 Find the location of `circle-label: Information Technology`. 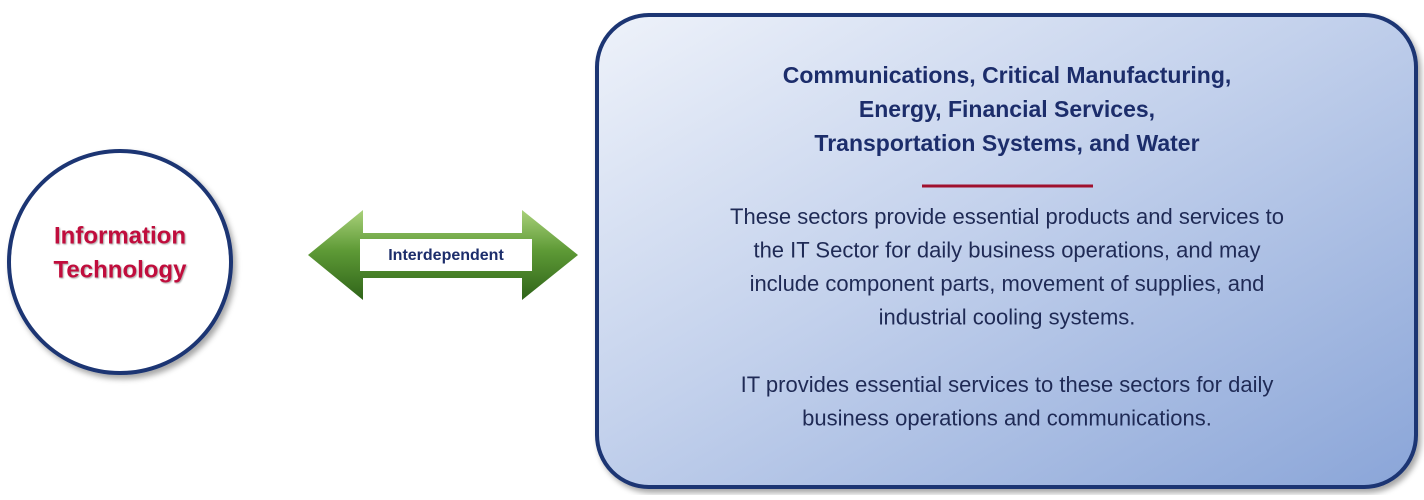

circle-label: Information Technology is located at coordinates (121, 252).